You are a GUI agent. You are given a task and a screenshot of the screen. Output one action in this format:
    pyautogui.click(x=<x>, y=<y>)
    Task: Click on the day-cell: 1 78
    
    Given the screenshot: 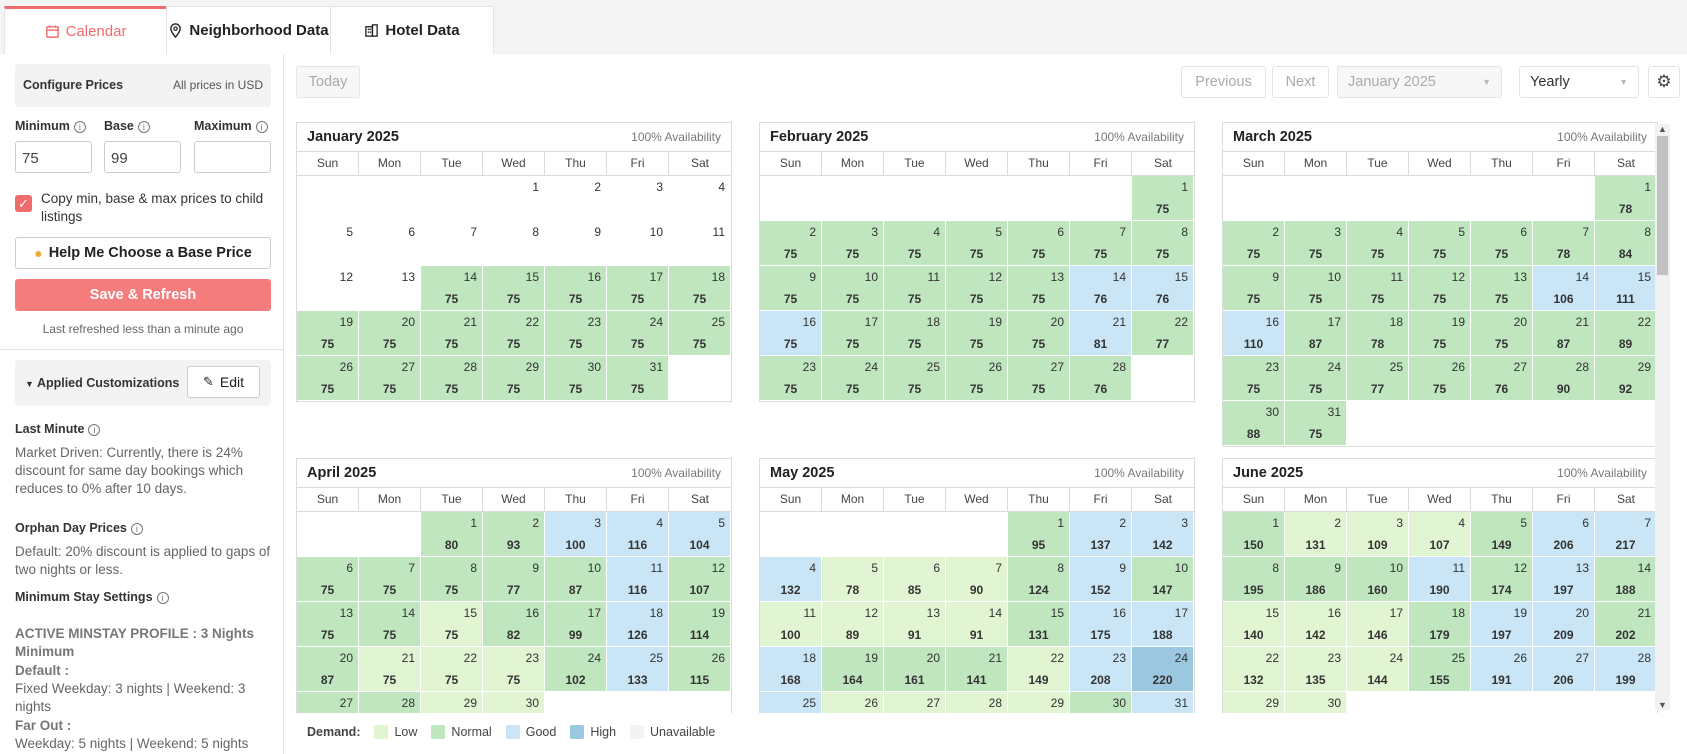 What is the action you would take?
    pyautogui.click(x=1626, y=198)
    